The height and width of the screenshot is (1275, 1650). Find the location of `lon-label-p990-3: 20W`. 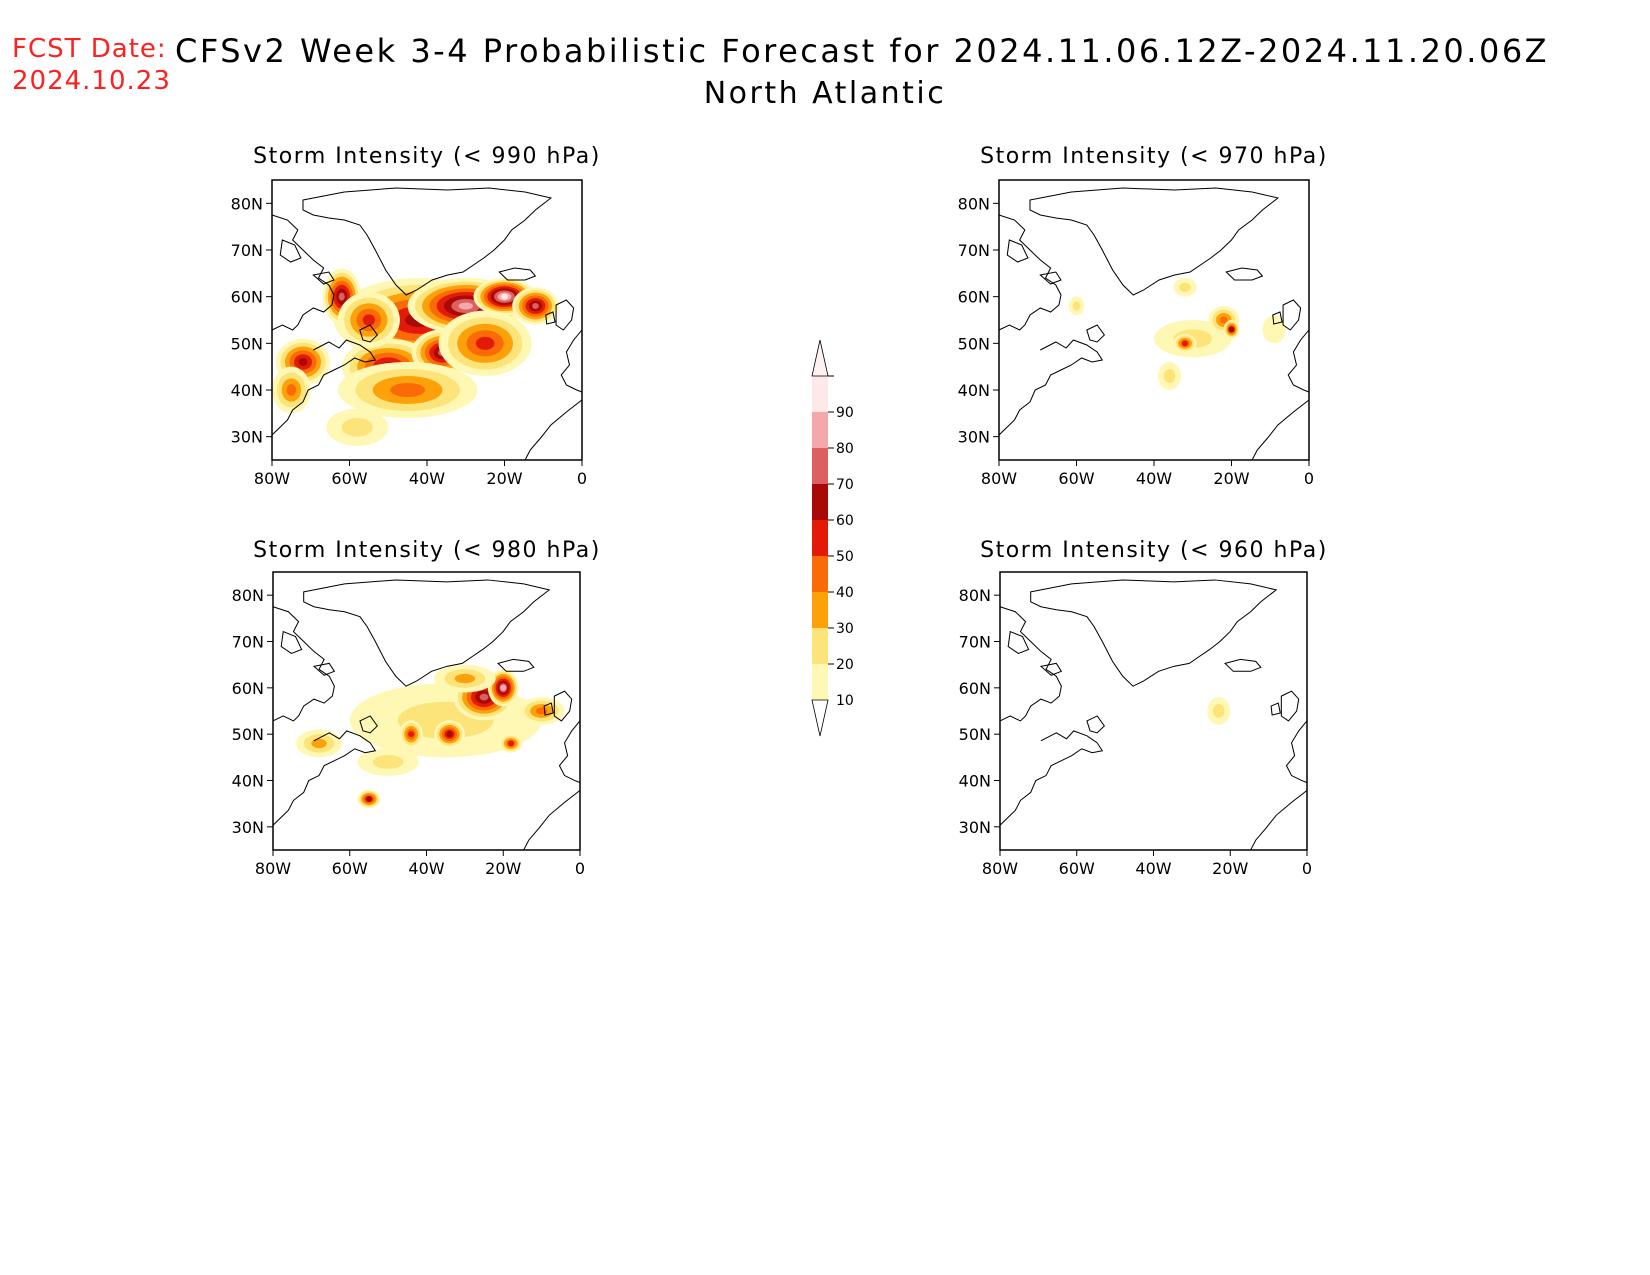

lon-label-p990-3: 20W is located at coordinates (504, 478).